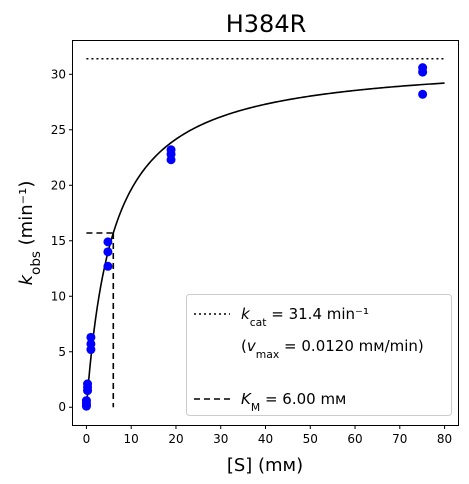 This screenshot has height=484, width=469. I want to click on y-tick-label: 15, so click(58, 241).